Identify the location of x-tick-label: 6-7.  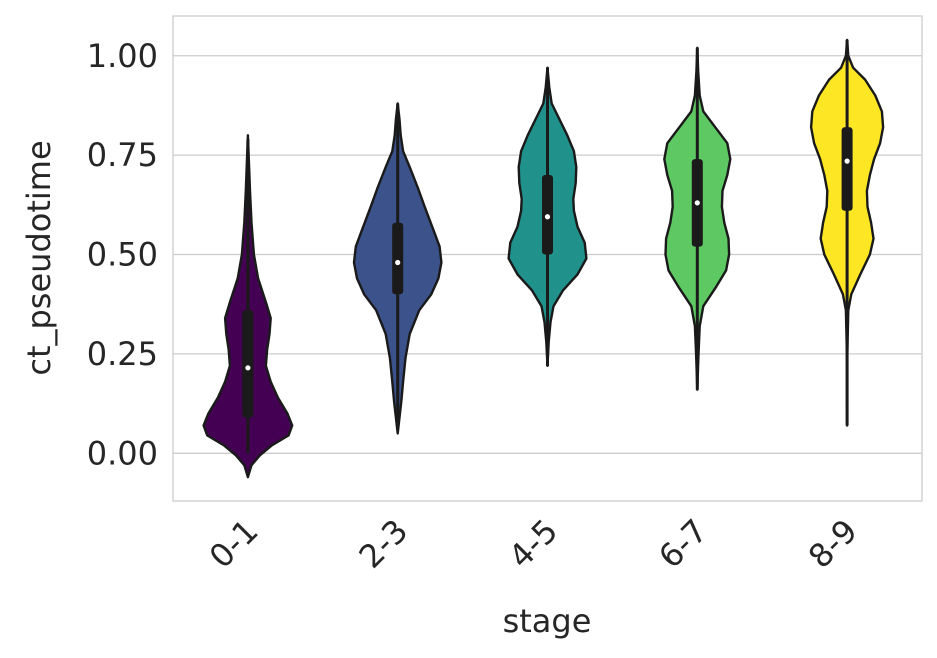
(683, 544).